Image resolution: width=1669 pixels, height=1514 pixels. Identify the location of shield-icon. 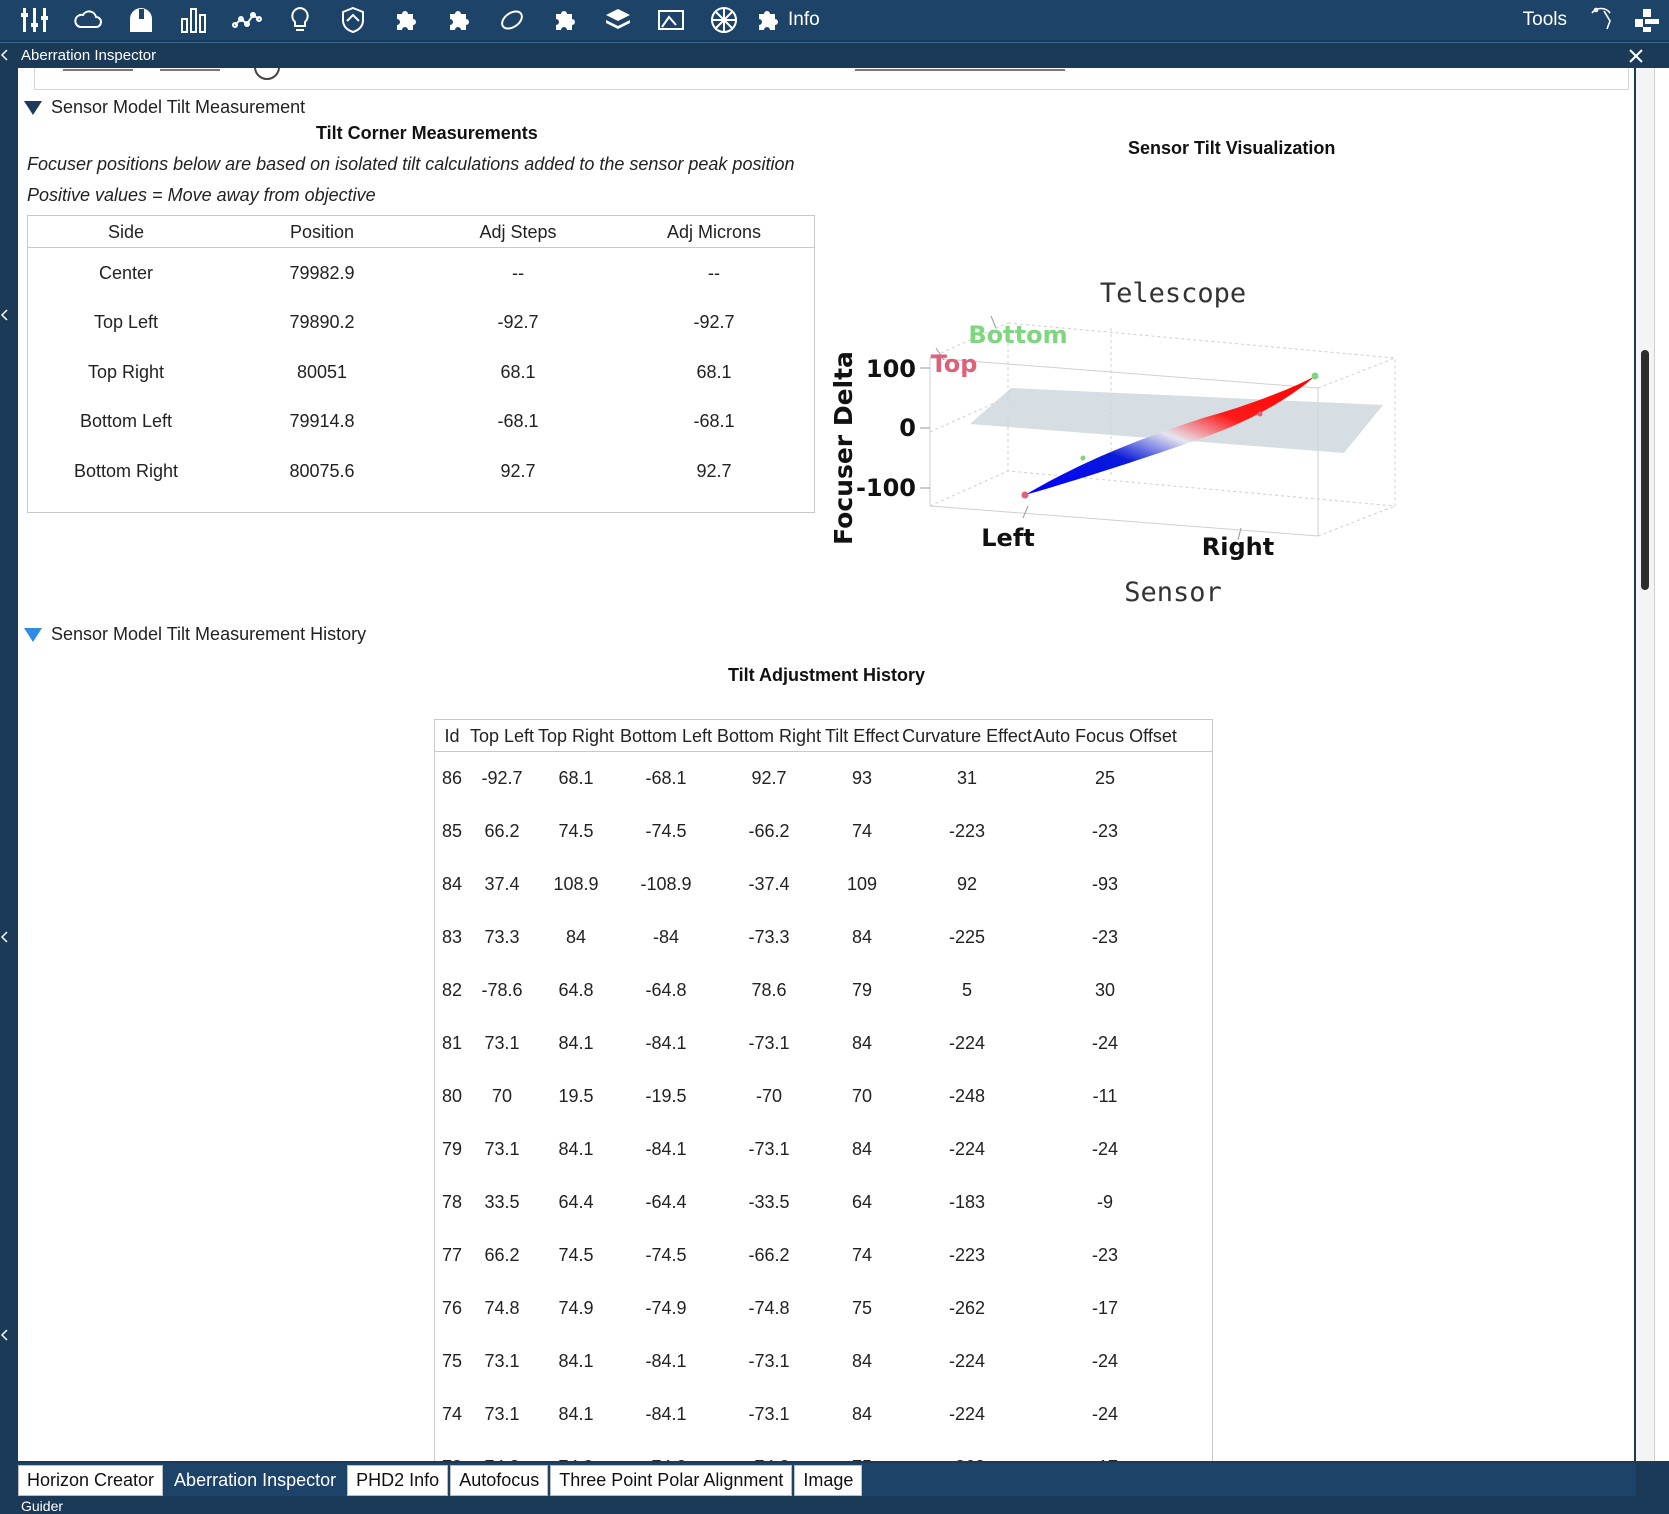
(352, 20).